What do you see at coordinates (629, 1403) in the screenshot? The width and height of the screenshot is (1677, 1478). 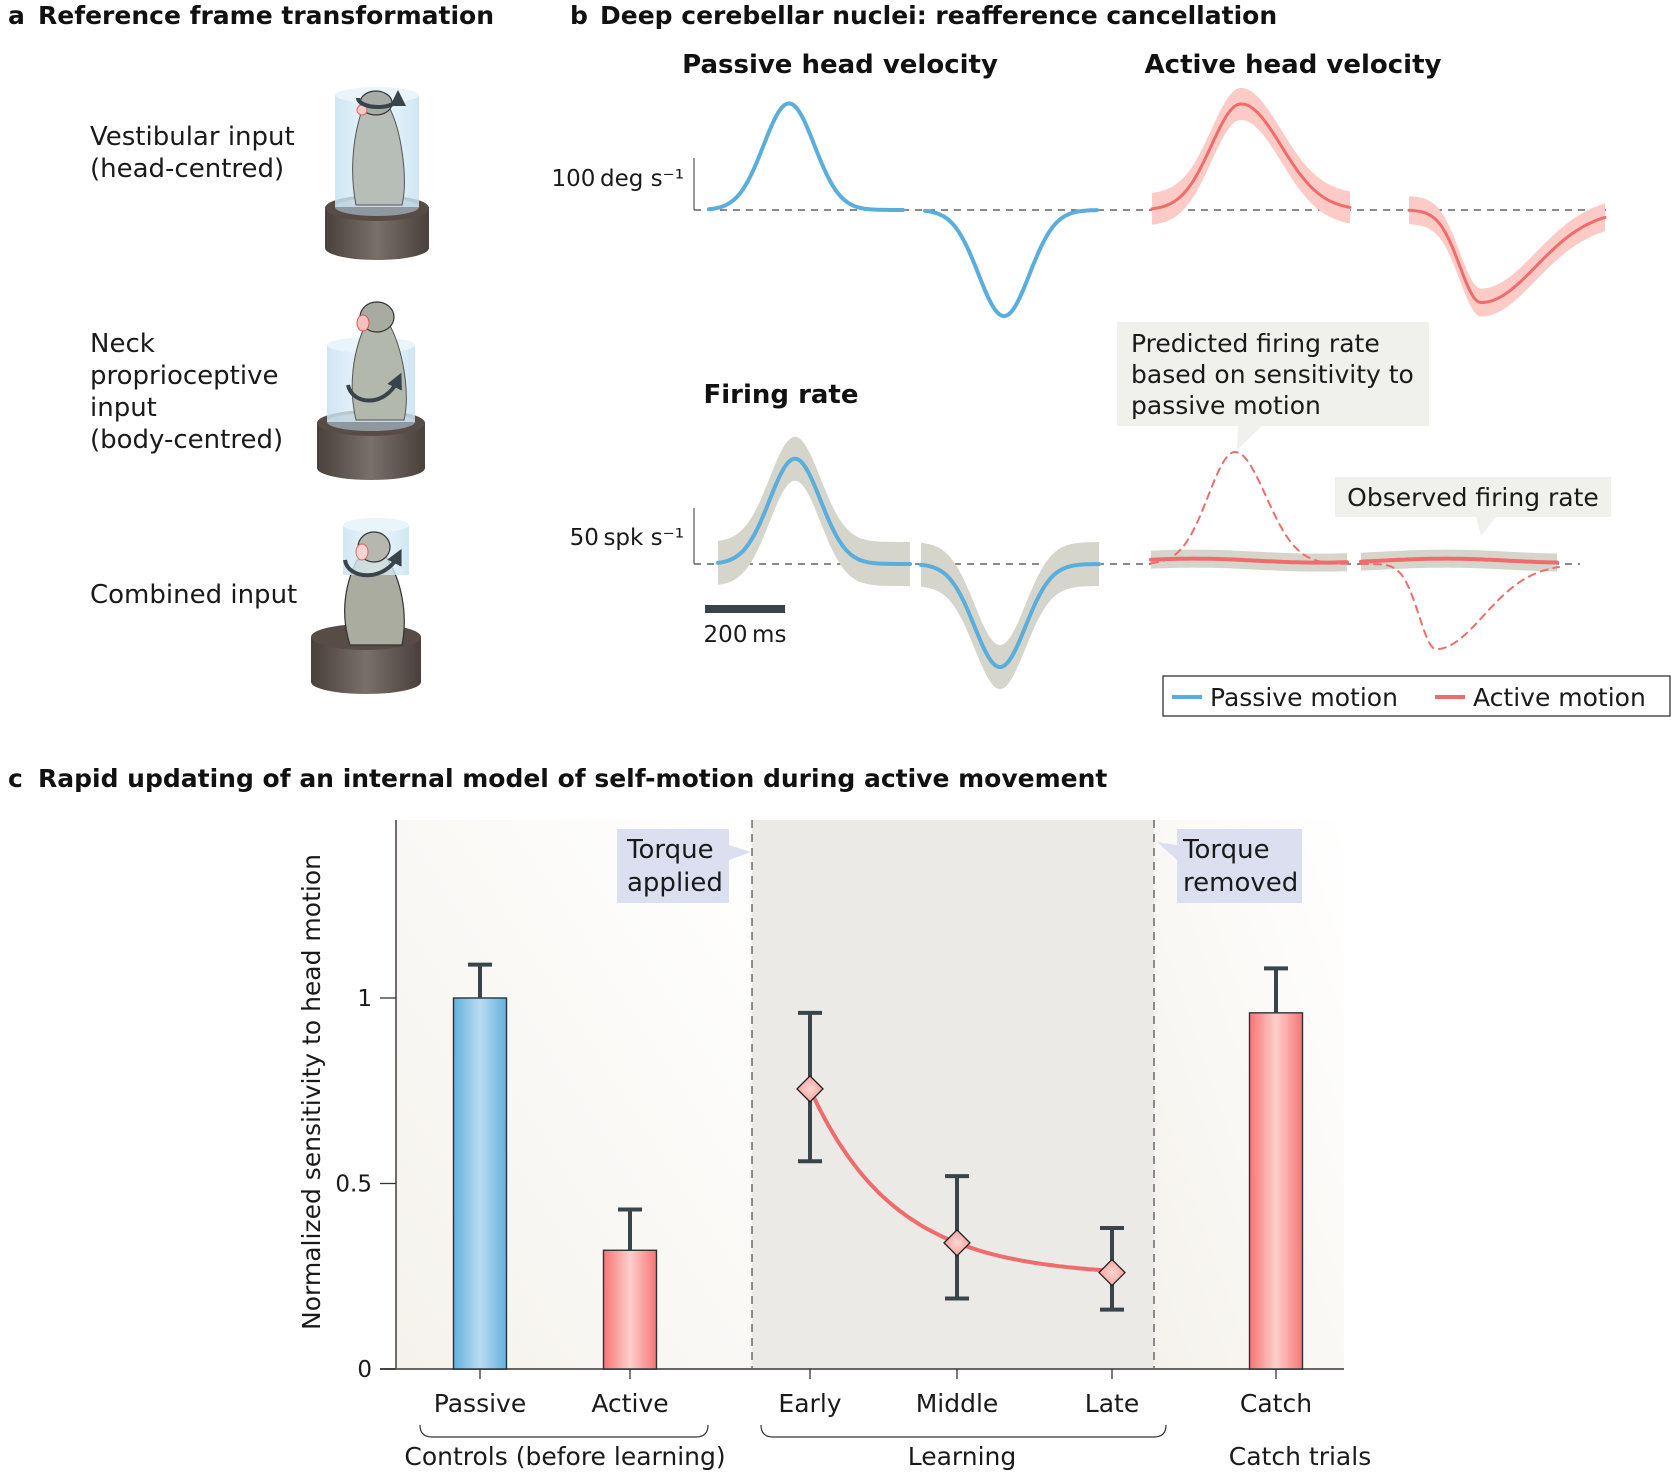 I see `x-tick-label-active: Active` at bounding box center [629, 1403].